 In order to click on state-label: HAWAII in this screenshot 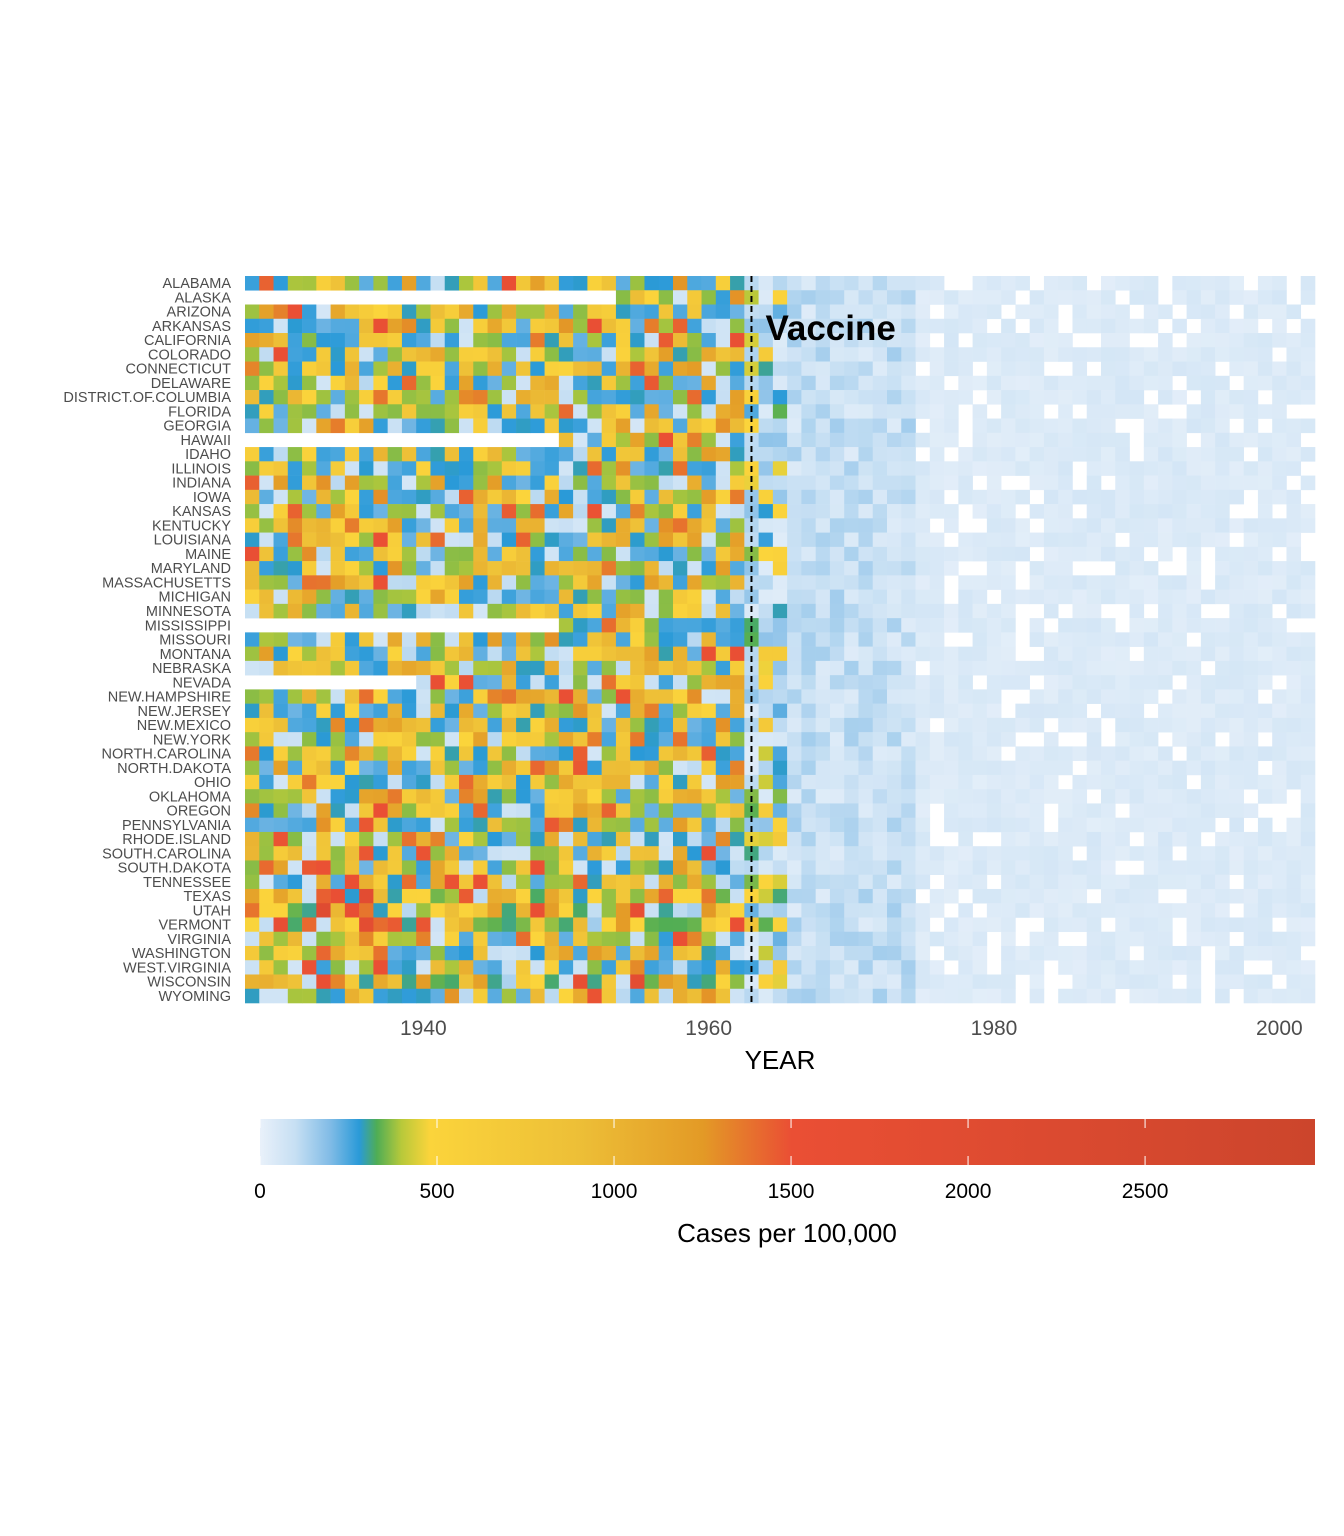, I will do `click(206, 441)`.